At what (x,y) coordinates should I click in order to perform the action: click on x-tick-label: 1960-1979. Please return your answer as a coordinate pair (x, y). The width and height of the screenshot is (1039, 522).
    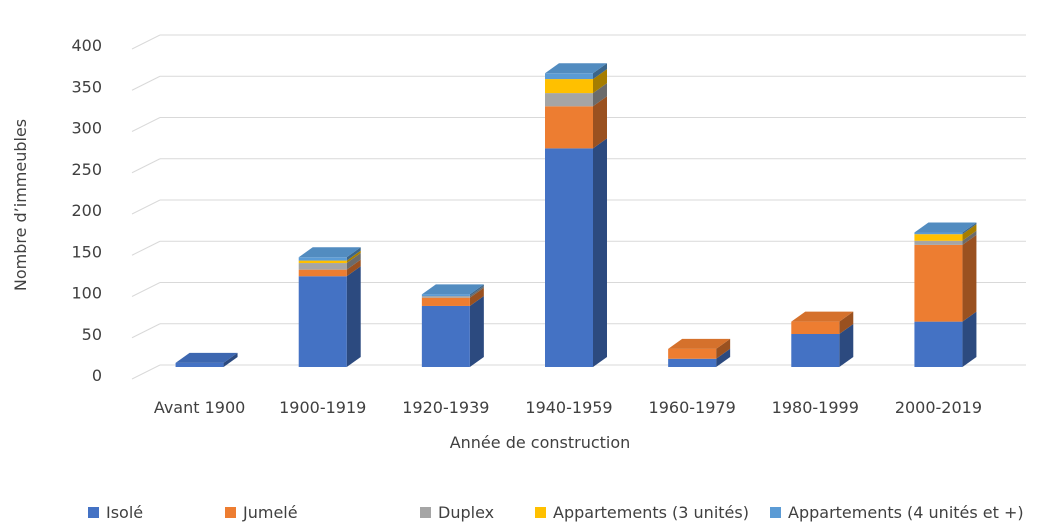
    Looking at the image, I should click on (692, 407).